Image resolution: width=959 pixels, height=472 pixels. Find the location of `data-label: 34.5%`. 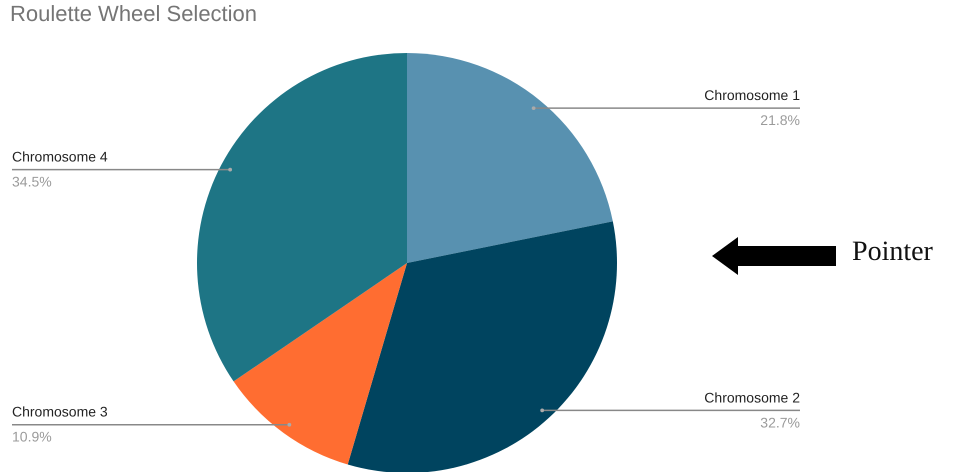

data-label: 34.5% is located at coordinates (32, 182).